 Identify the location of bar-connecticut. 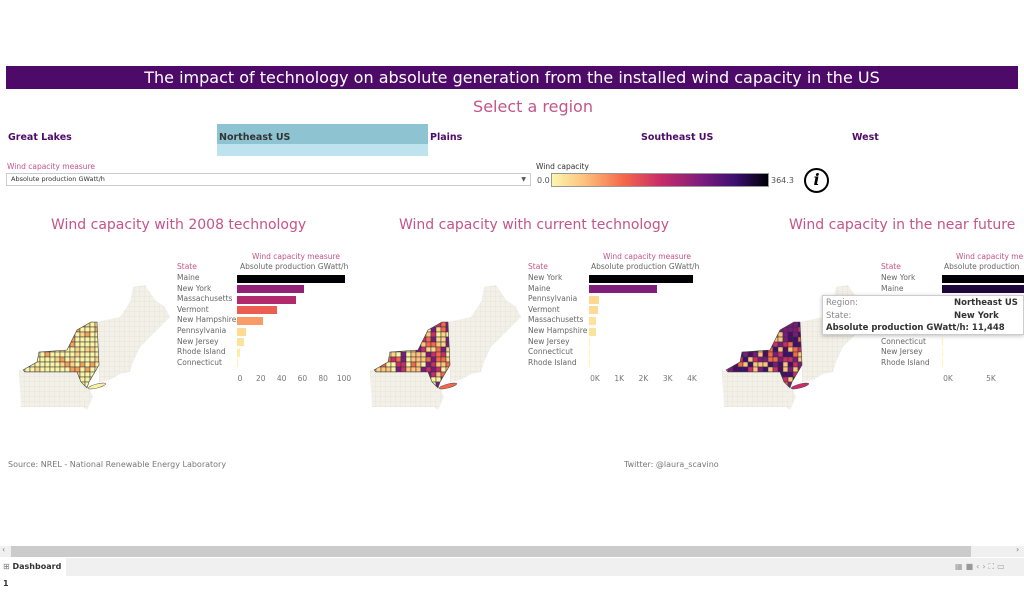
(237, 363).